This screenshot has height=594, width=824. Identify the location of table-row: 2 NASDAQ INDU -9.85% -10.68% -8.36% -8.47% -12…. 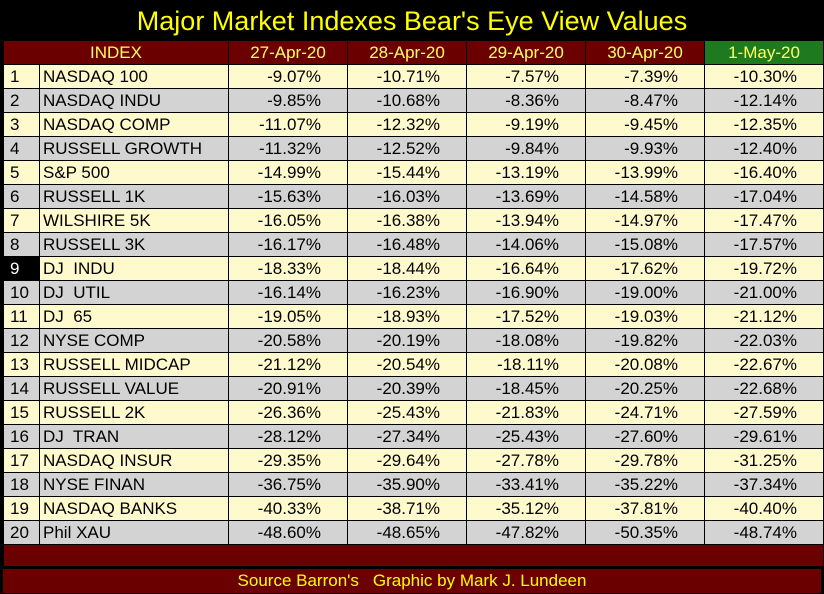
(413, 100).